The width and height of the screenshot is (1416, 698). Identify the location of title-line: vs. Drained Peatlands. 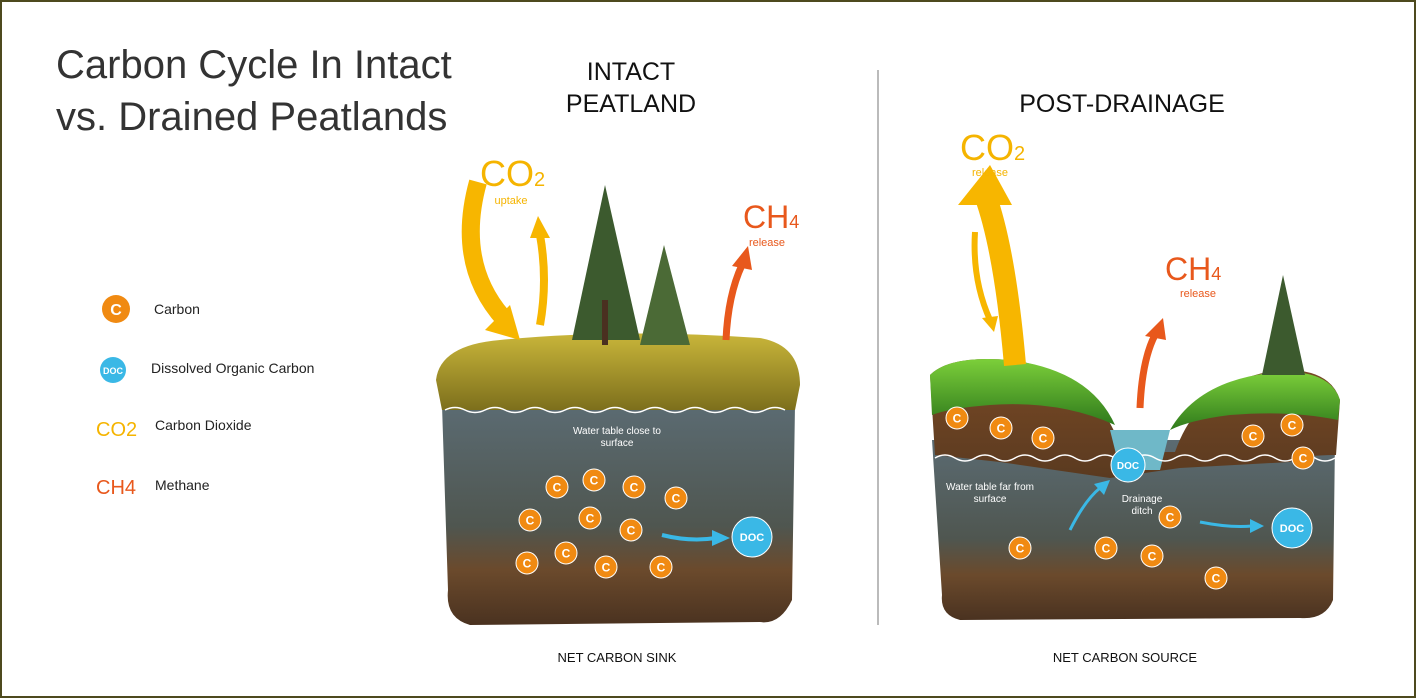
(251, 117).